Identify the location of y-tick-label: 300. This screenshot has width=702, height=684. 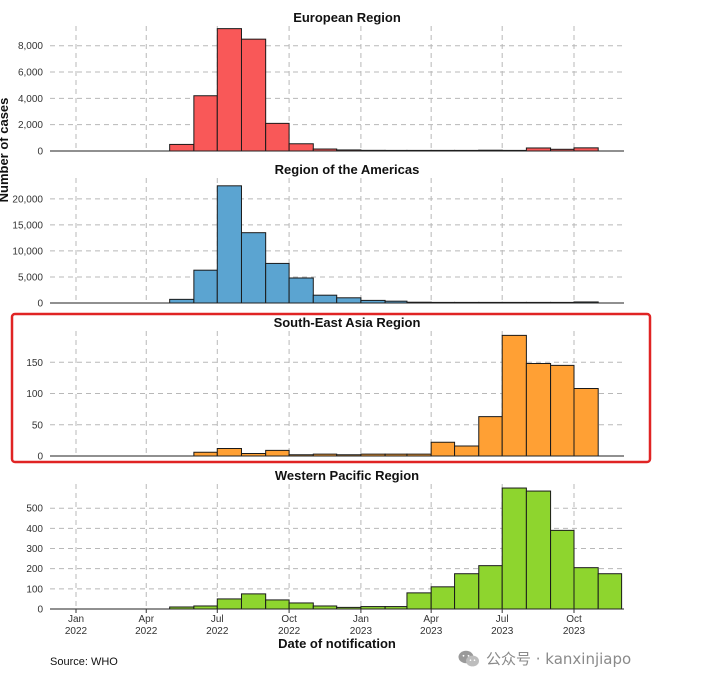
(34, 549).